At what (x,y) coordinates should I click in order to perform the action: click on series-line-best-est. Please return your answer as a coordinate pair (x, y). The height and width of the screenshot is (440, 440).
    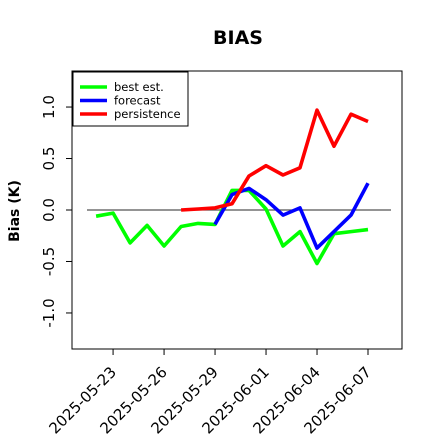
    Looking at the image, I should click on (232, 227).